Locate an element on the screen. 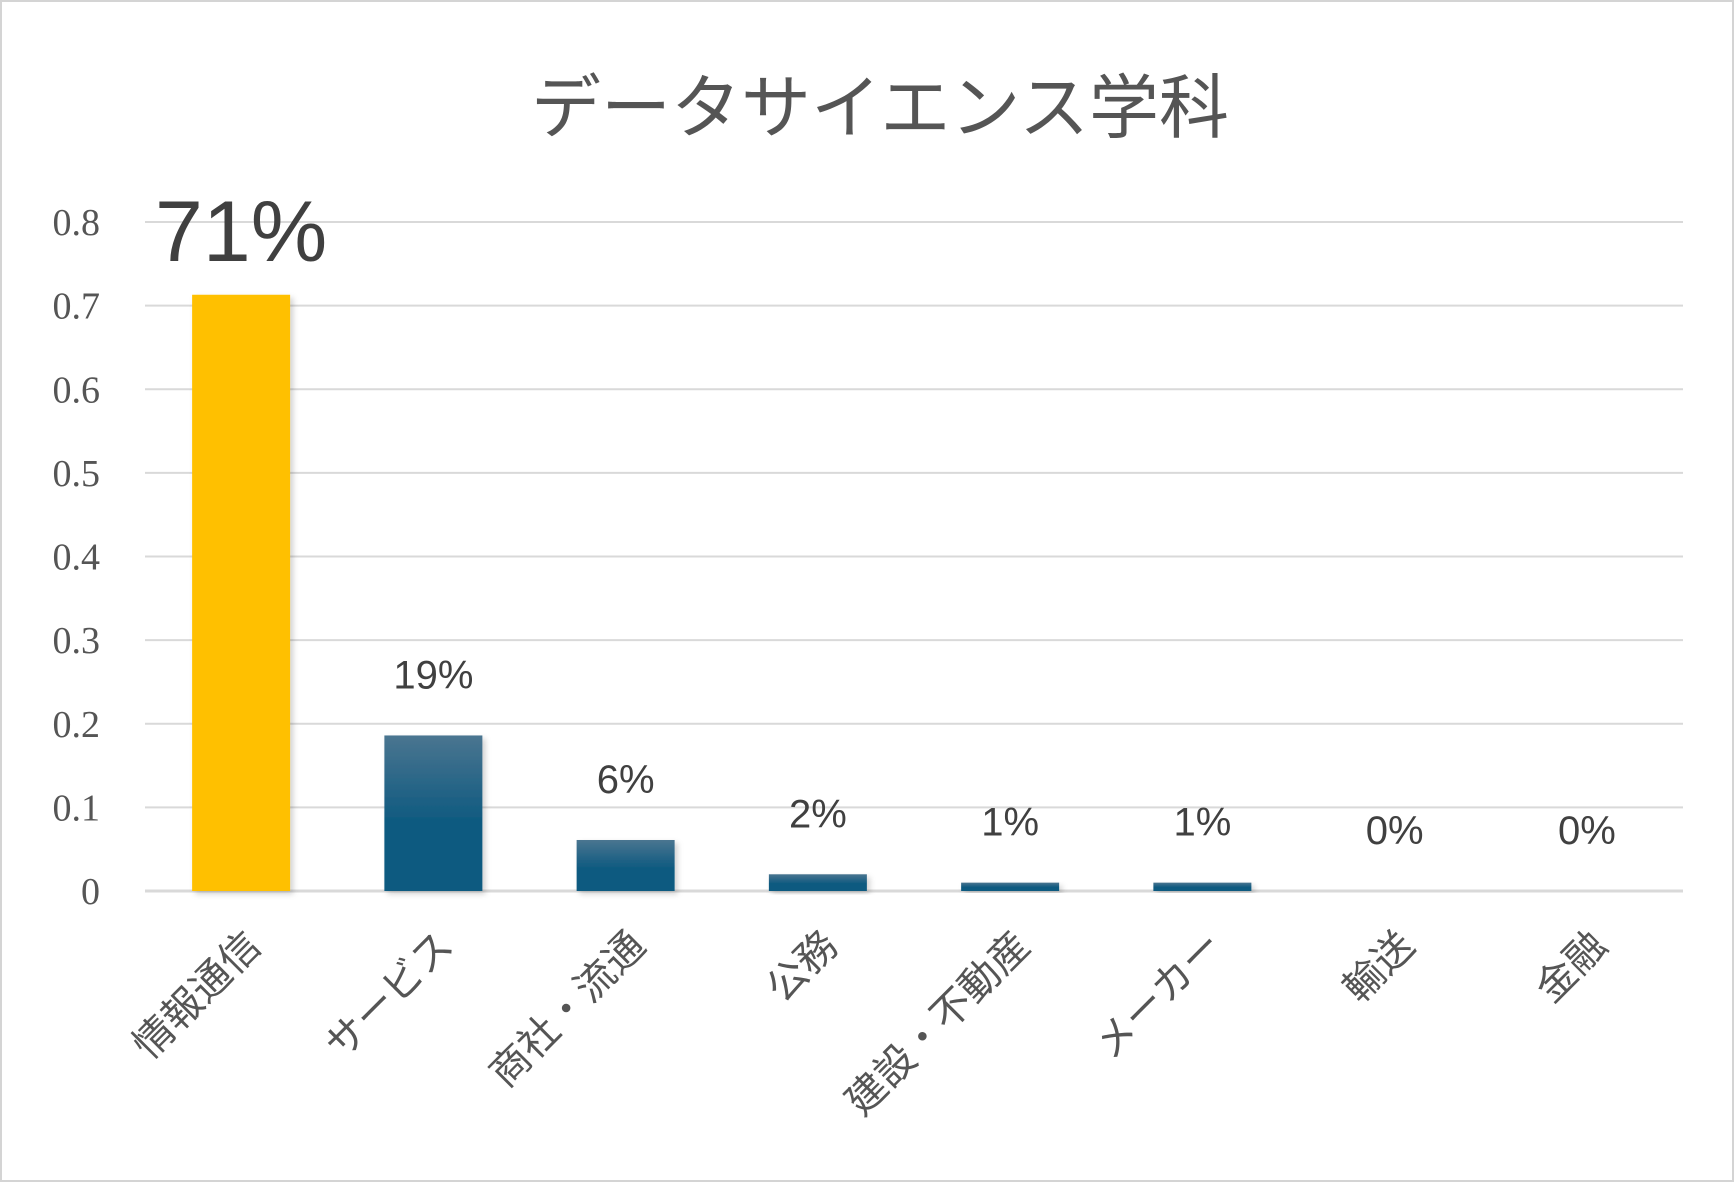 The image size is (1734, 1182). y-axis-ticks: 0 0.1 0.2 0.3 0.4 0.5 0.6 0.7 0.8 is located at coordinates (77, 557).